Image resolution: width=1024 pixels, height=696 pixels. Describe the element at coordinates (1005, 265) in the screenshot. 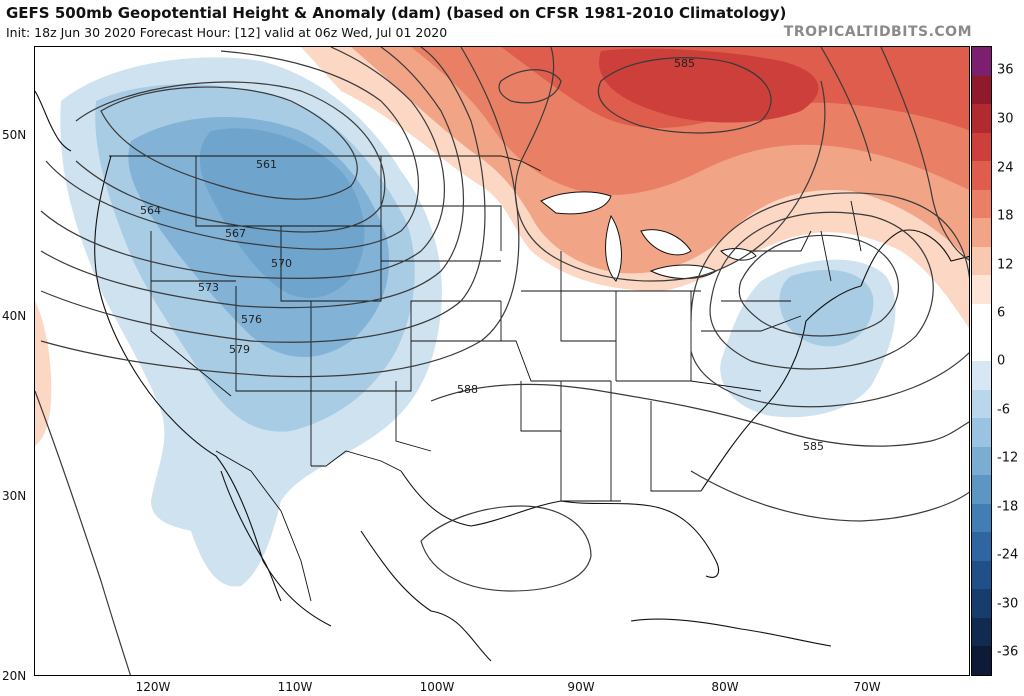

I see `colorbar-label-12: 12` at that location.